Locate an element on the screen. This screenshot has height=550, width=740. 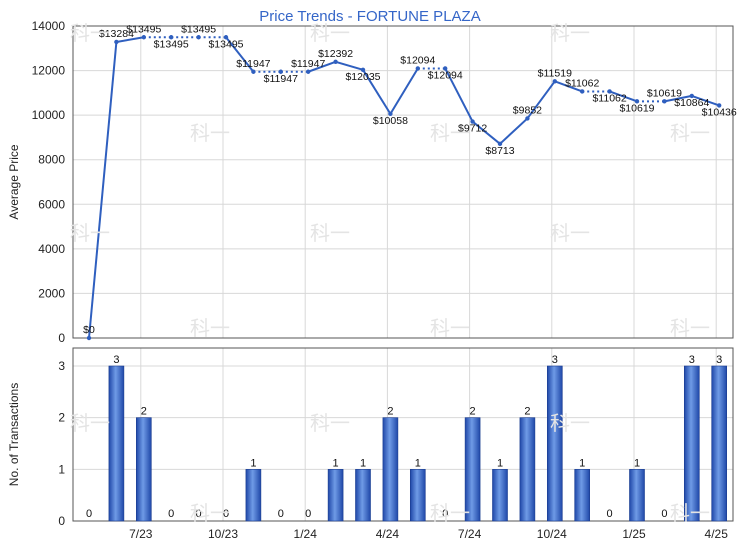
x-tick-label: 1/25 is located at coordinates (634, 534).